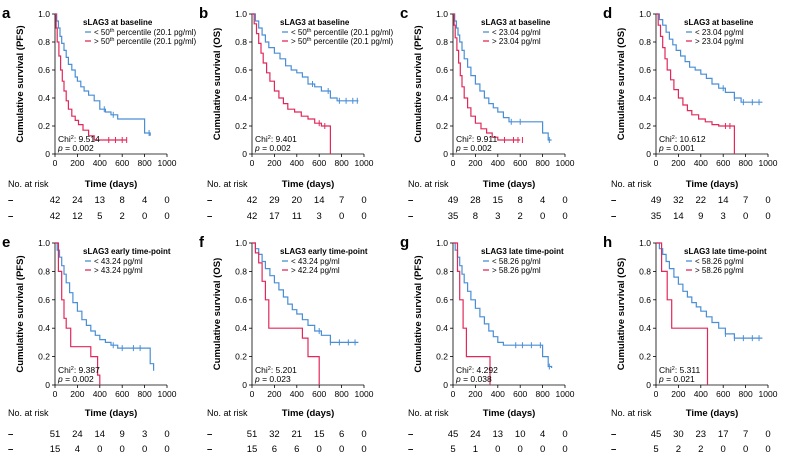 Image resolution: width=800 pixels, height=456 pixels. What do you see at coordinates (656, 200) in the screenshot?
I see `risk-count: 49` at bounding box center [656, 200].